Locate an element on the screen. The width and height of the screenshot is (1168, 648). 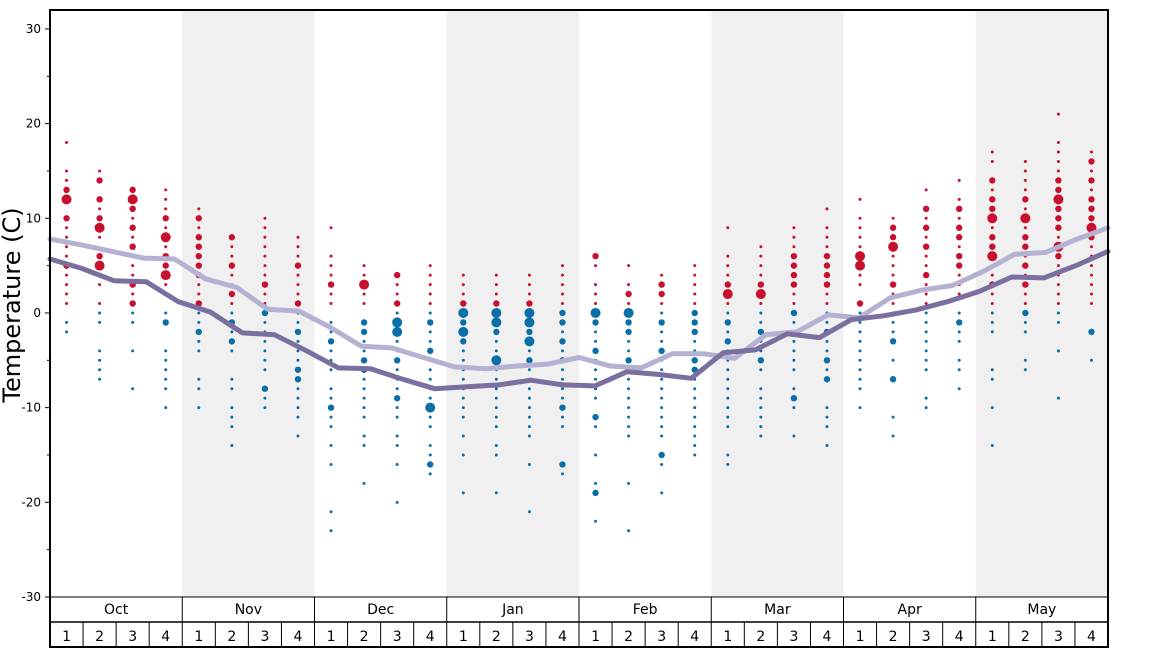
week-label: 4 is located at coordinates (1091, 637).